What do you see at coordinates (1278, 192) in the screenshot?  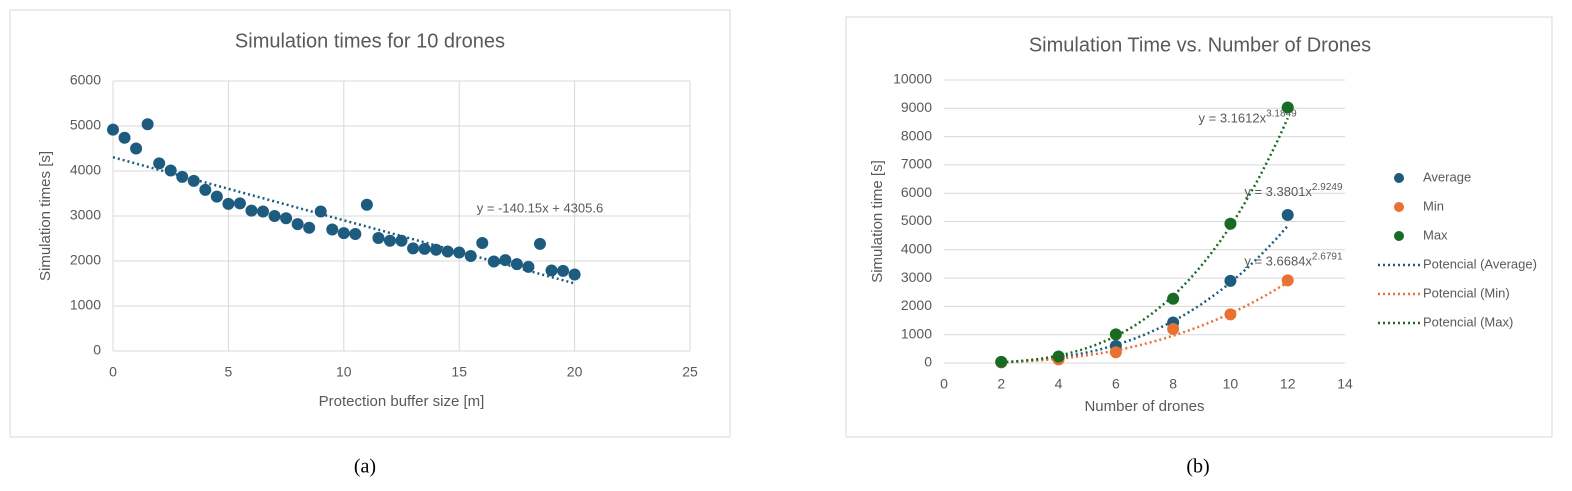 I see `trendline-equation: y = 3.3801x` at bounding box center [1278, 192].